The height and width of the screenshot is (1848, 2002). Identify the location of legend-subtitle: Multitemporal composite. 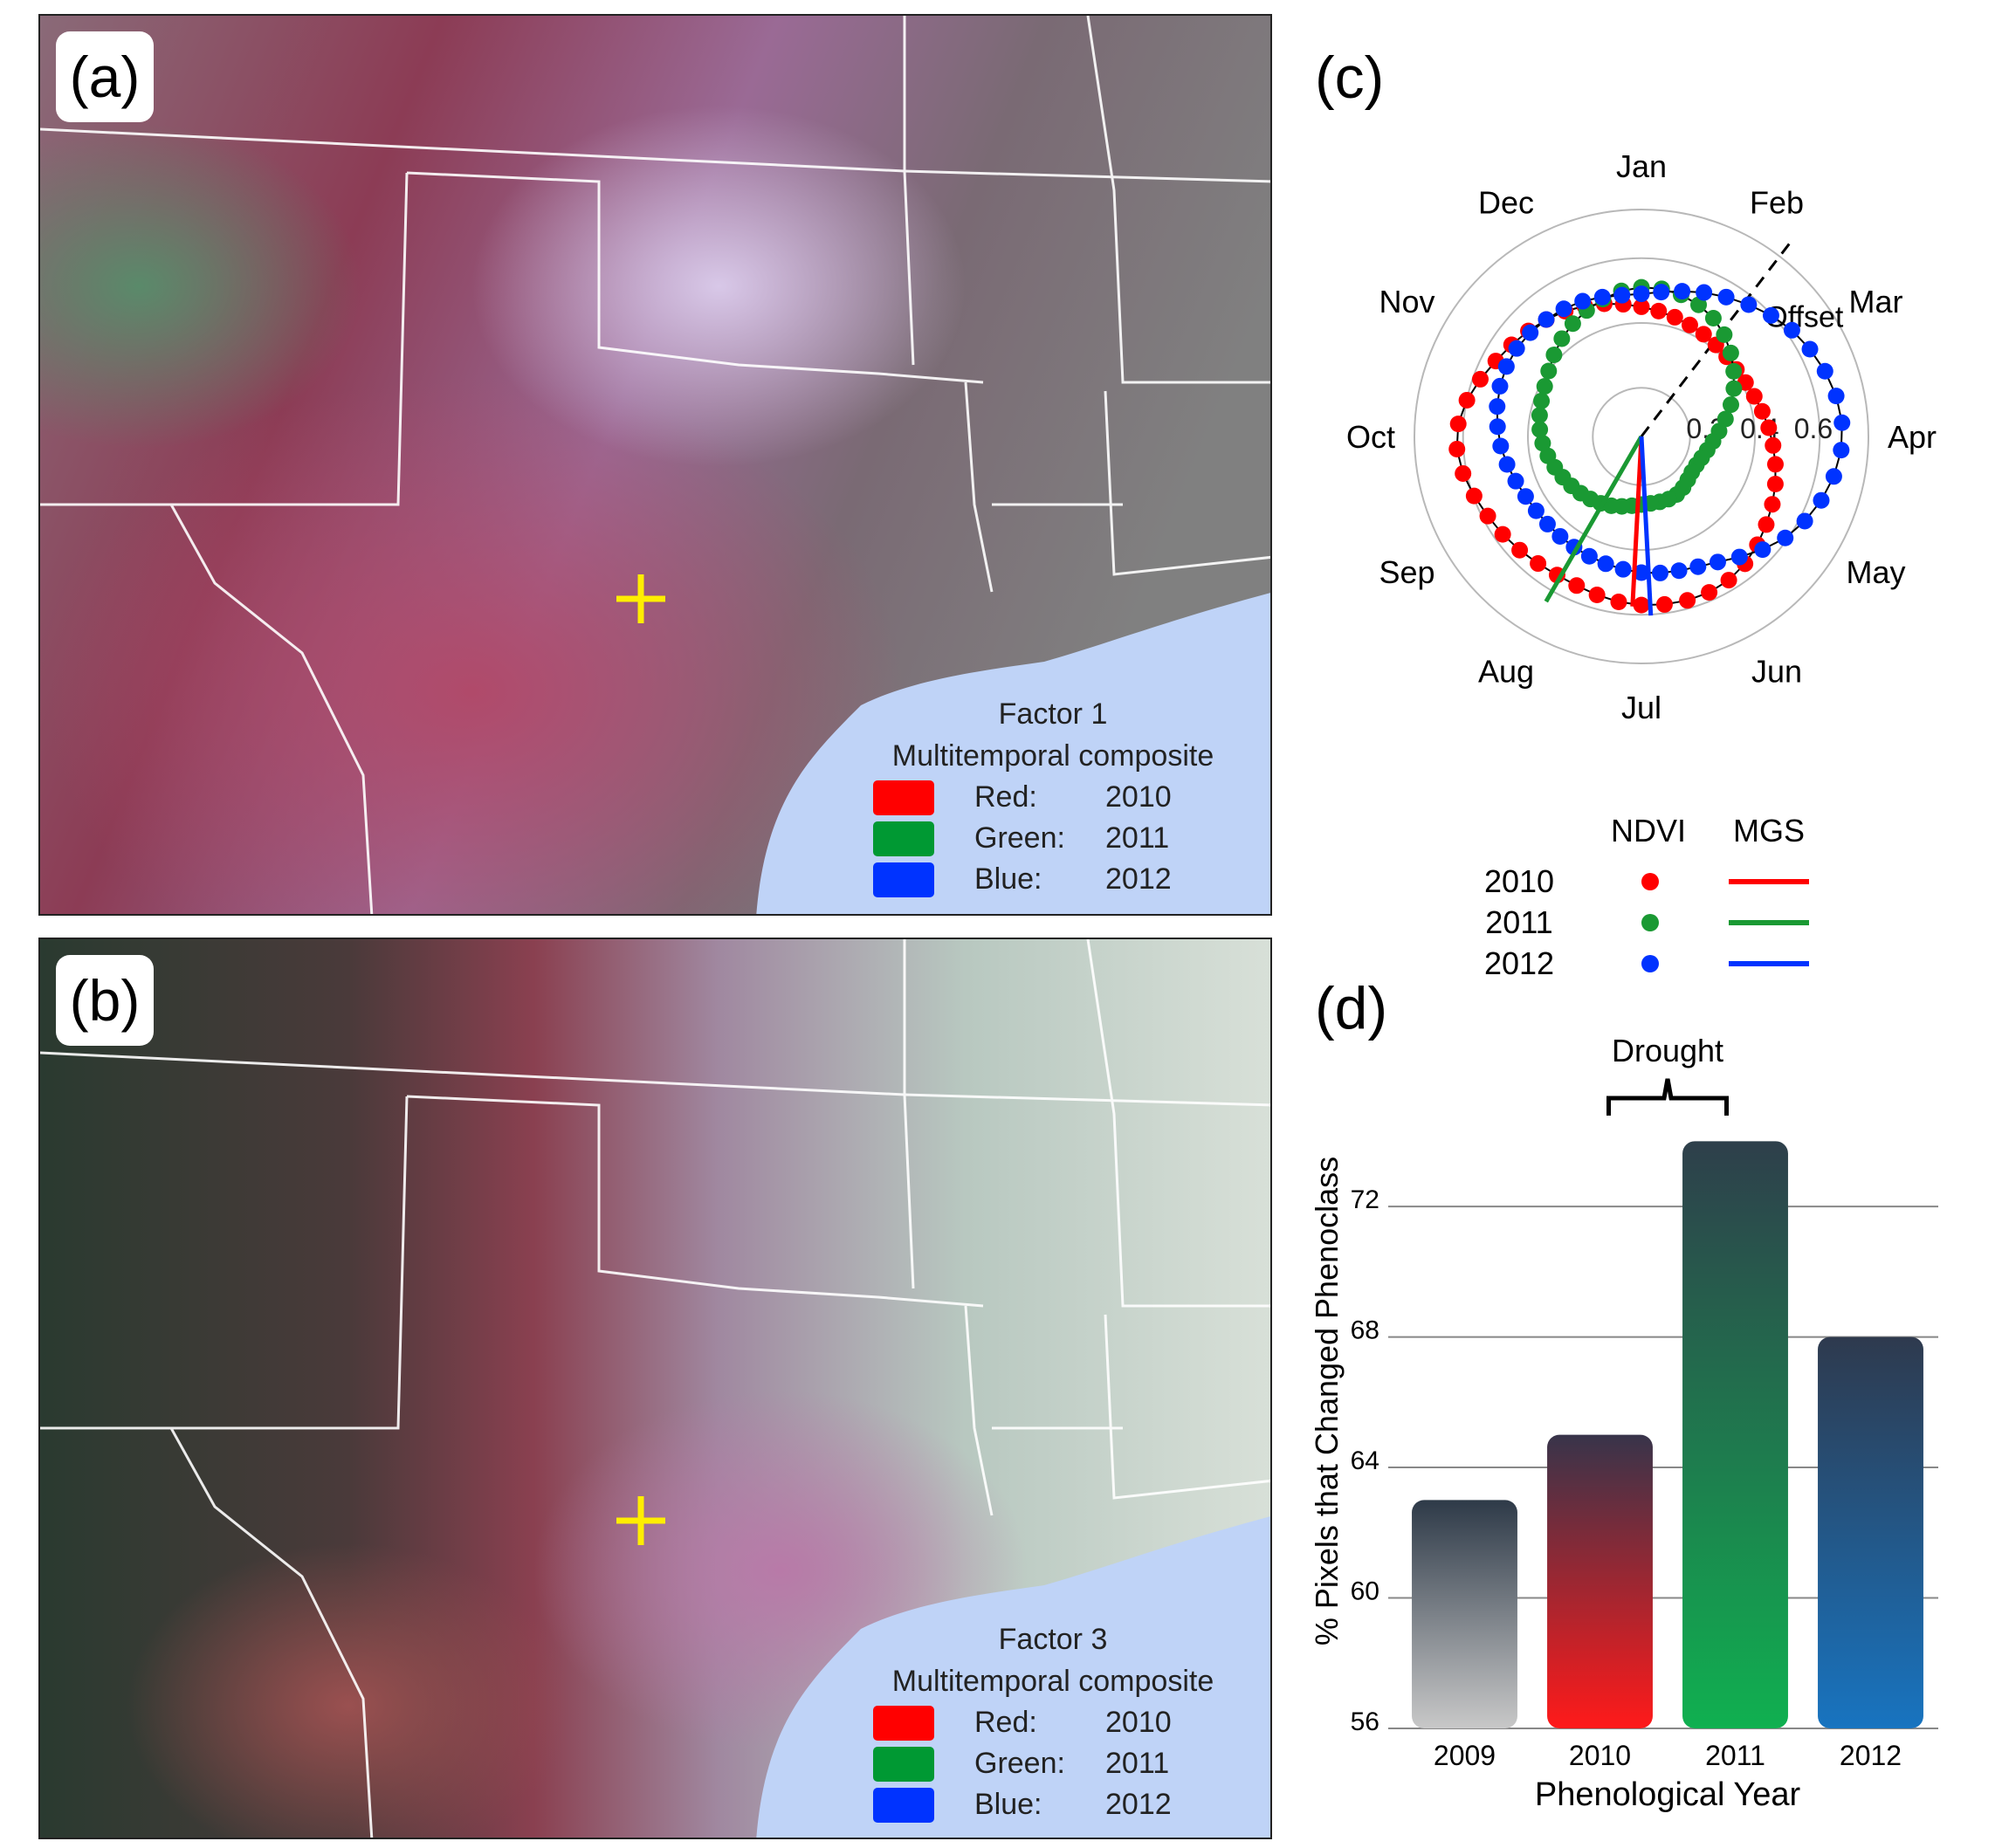
(1052, 1682).